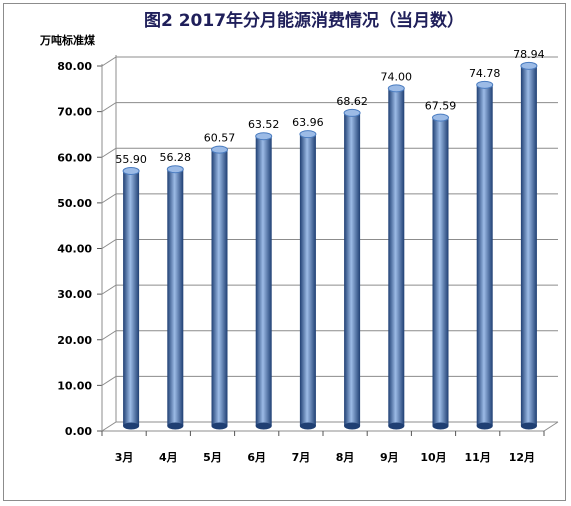 This screenshot has height=506, width=571. I want to click on data-label: 56.28, so click(176, 157).